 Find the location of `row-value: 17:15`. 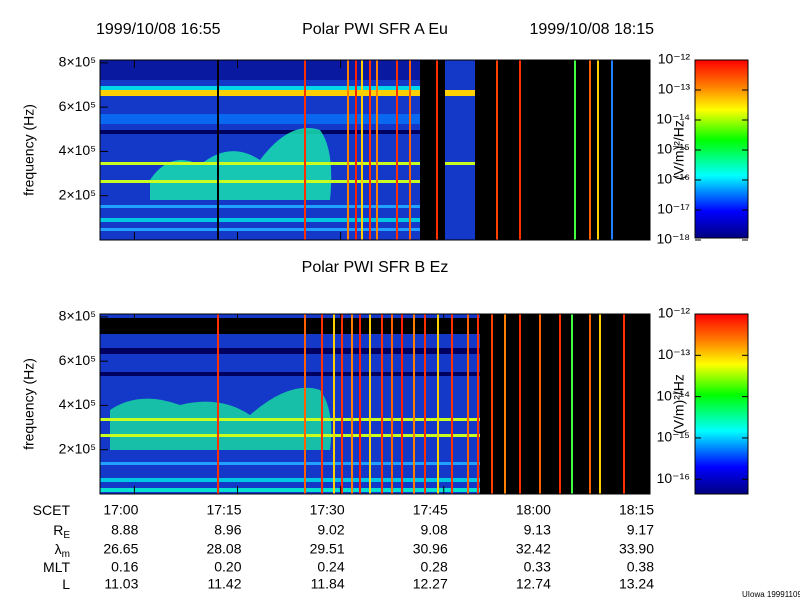

row-value: 17:15 is located at coordinates (223, 510).